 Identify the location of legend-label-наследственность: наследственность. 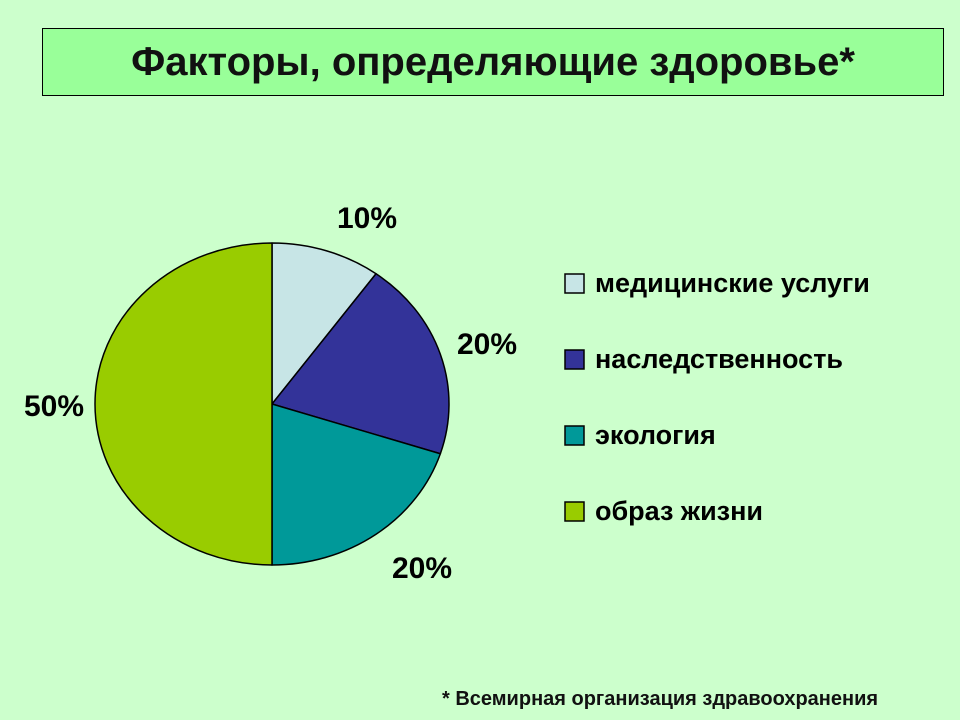
(719, 359).